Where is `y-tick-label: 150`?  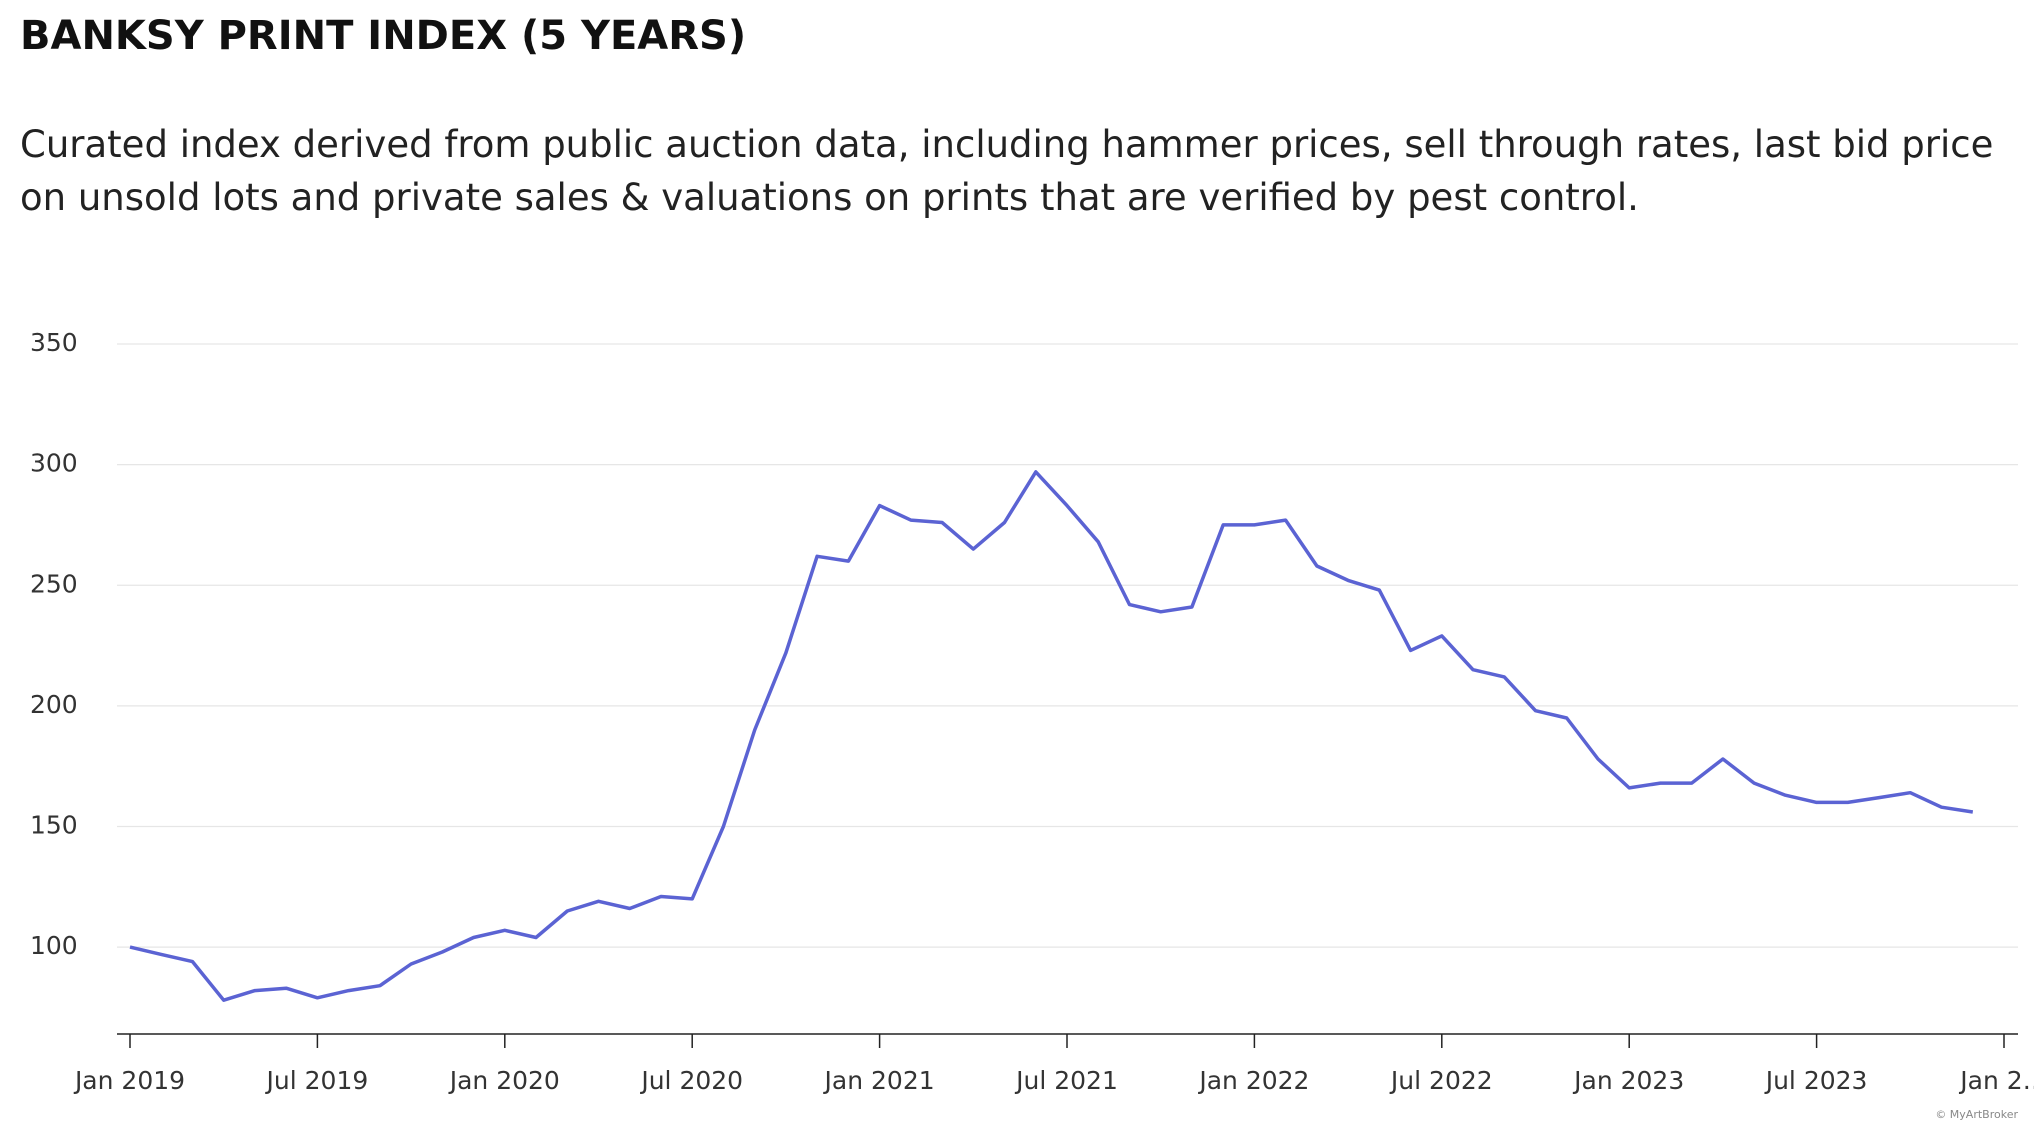
y-tick-label: 150 is located at coordinates (54, 825).